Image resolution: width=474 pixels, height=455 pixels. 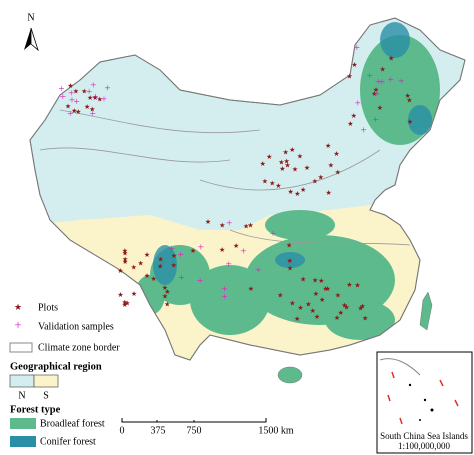 What do you see at coordinates (122, 430) in the screenshot?
I see `scale-label: 0` at bounding box center [122, 430].